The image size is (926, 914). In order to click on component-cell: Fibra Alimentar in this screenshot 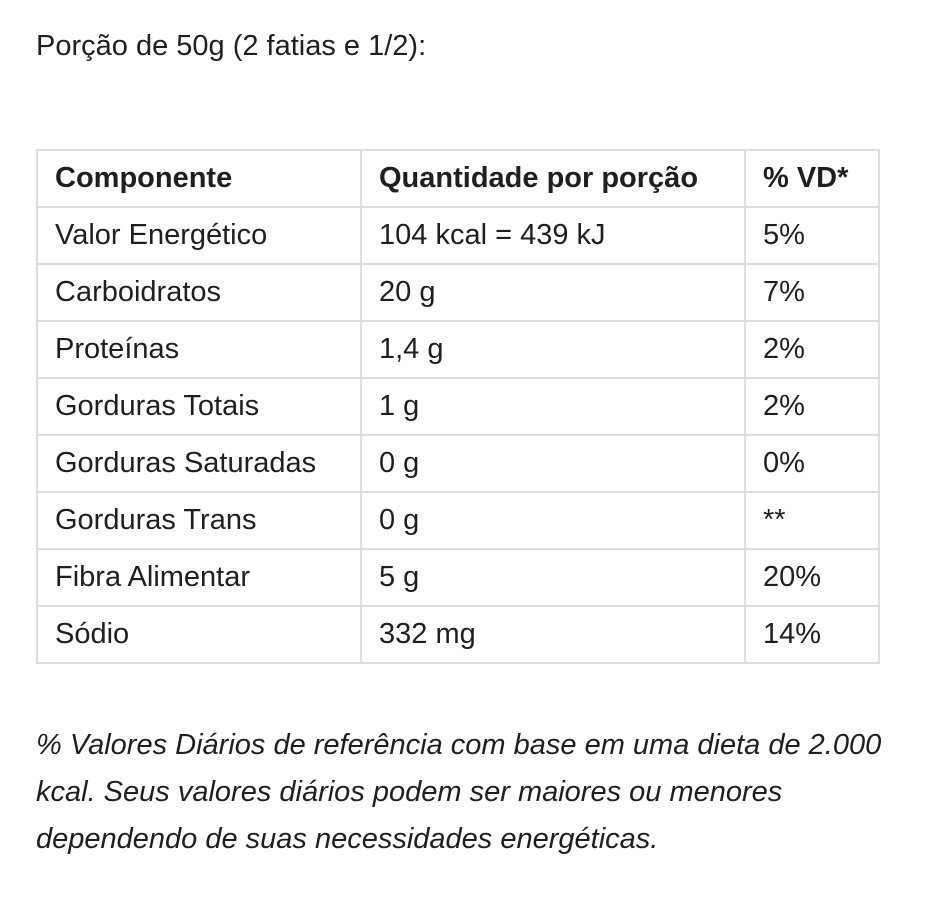, I will do `click(199, 577)`.